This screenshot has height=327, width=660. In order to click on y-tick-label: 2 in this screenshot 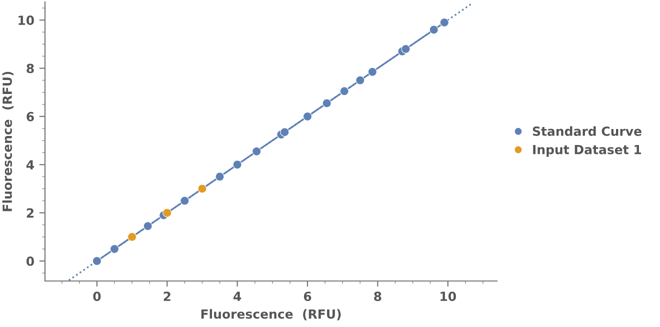, I will do `click(30, 213)`.